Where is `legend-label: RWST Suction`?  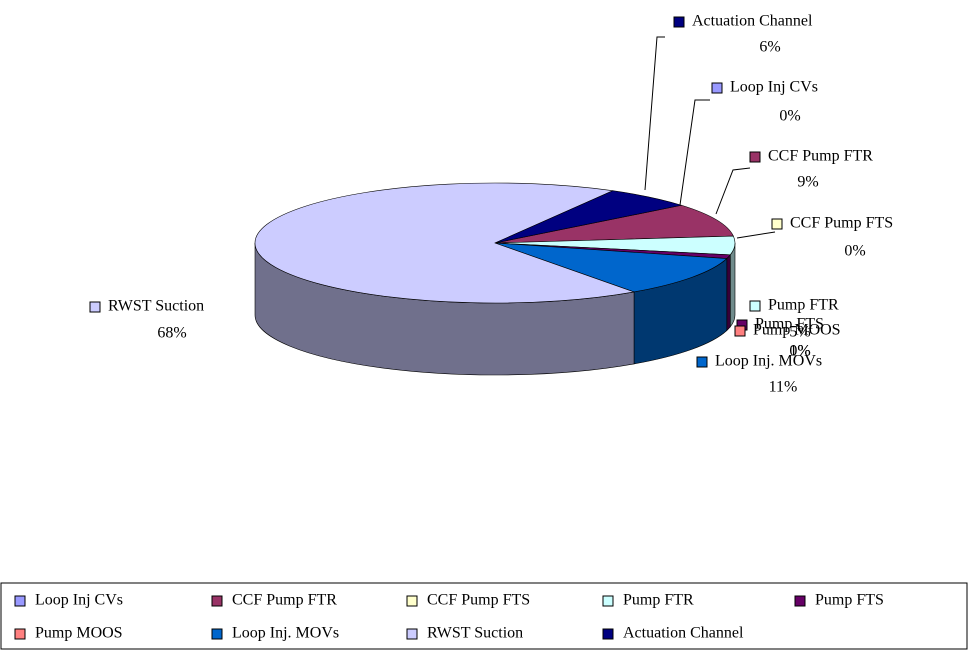
legend-label: RWST Suction is located at coordinates (475, 633).